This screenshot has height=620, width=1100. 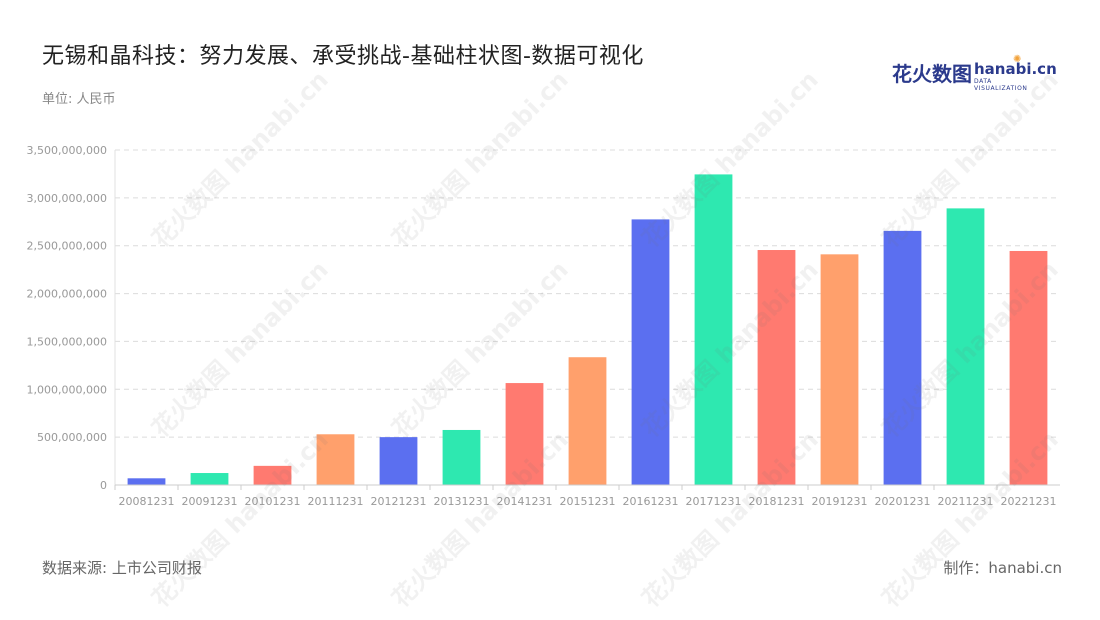 I want to click on sparkle-icon: ✺, so click(x=1017, y=59).